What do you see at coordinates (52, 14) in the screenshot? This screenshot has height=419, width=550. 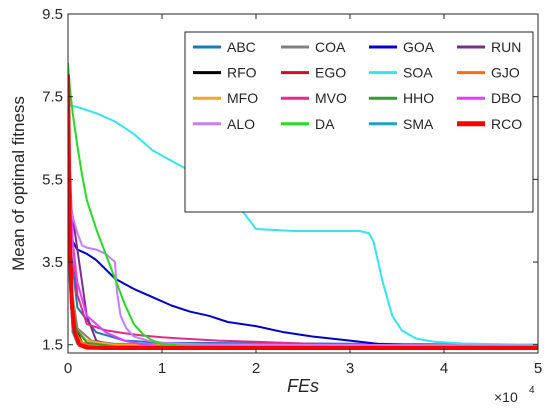 I see `y-tick-label: 9.5` at bounding box center [52, 14].